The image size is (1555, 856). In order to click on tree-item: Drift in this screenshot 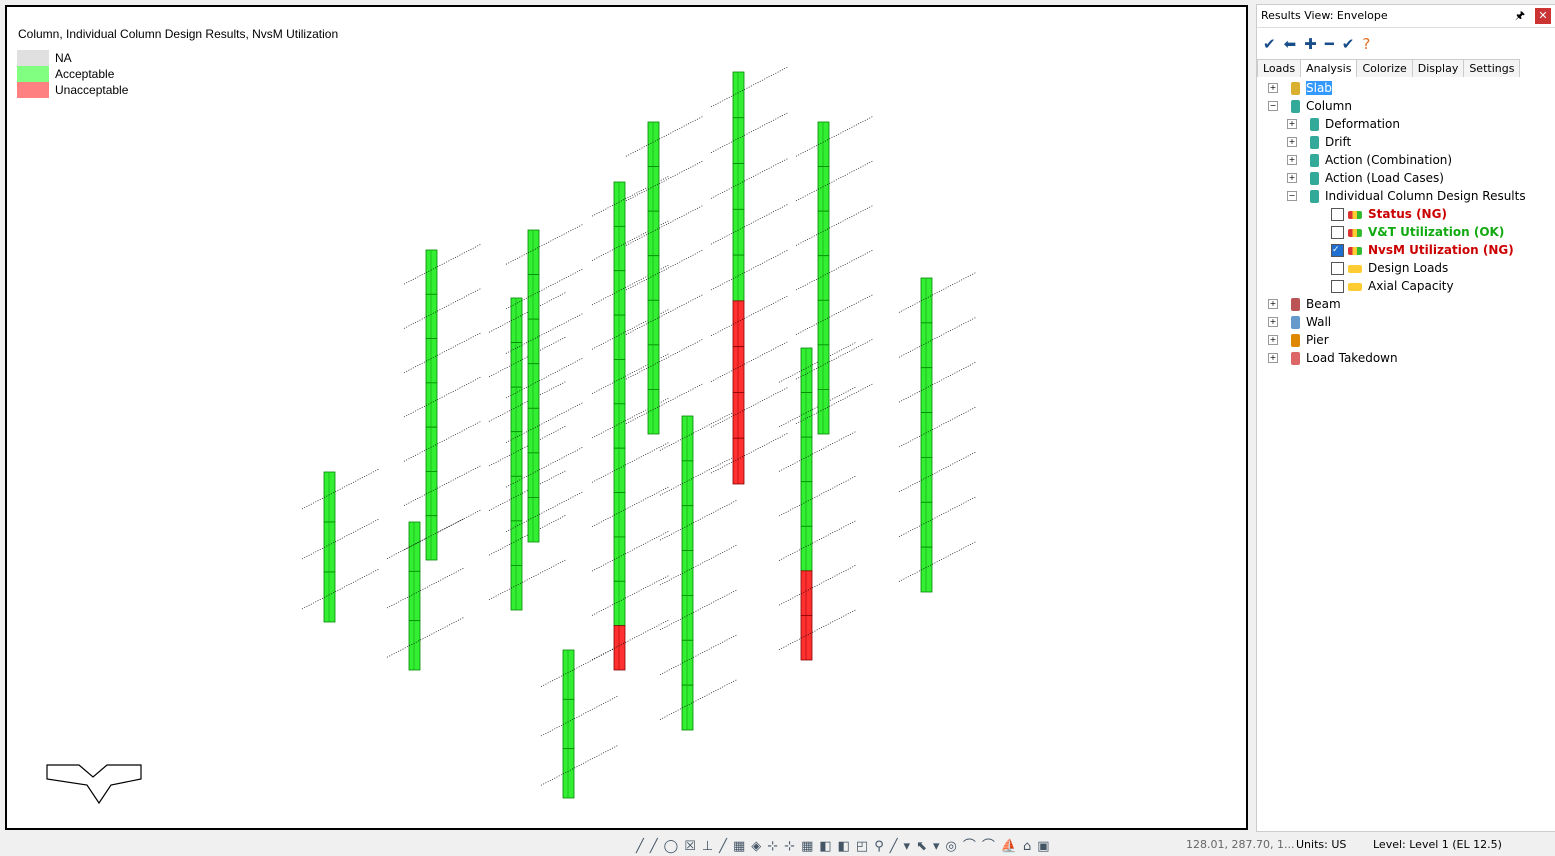, I will do `click(1330, 142)`.